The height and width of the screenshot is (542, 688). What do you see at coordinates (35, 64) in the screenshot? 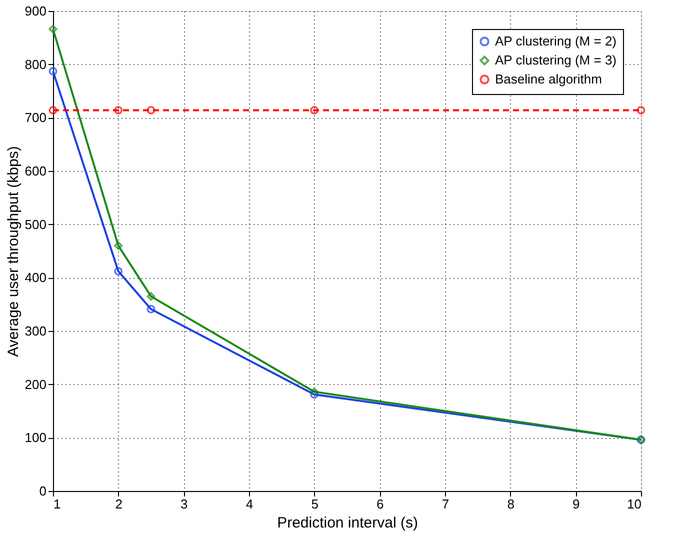
I see `y-tick-label: 800` at bounding box center [35, 64].